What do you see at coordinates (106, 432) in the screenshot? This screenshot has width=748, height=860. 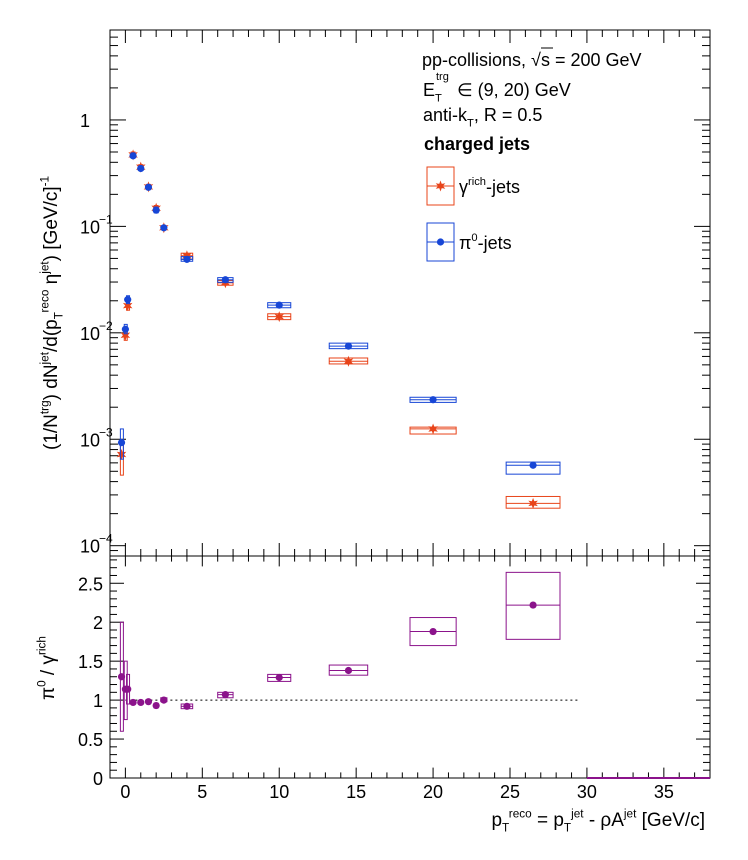 I see `y-tick-exponent: −3` at bounding box center [106, 432].